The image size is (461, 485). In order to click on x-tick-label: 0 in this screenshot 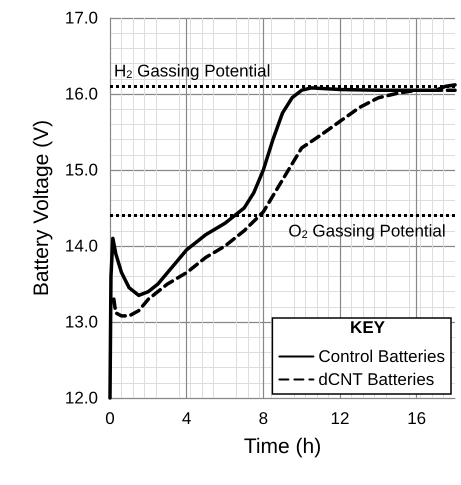, I will do `click(110, 418)`.